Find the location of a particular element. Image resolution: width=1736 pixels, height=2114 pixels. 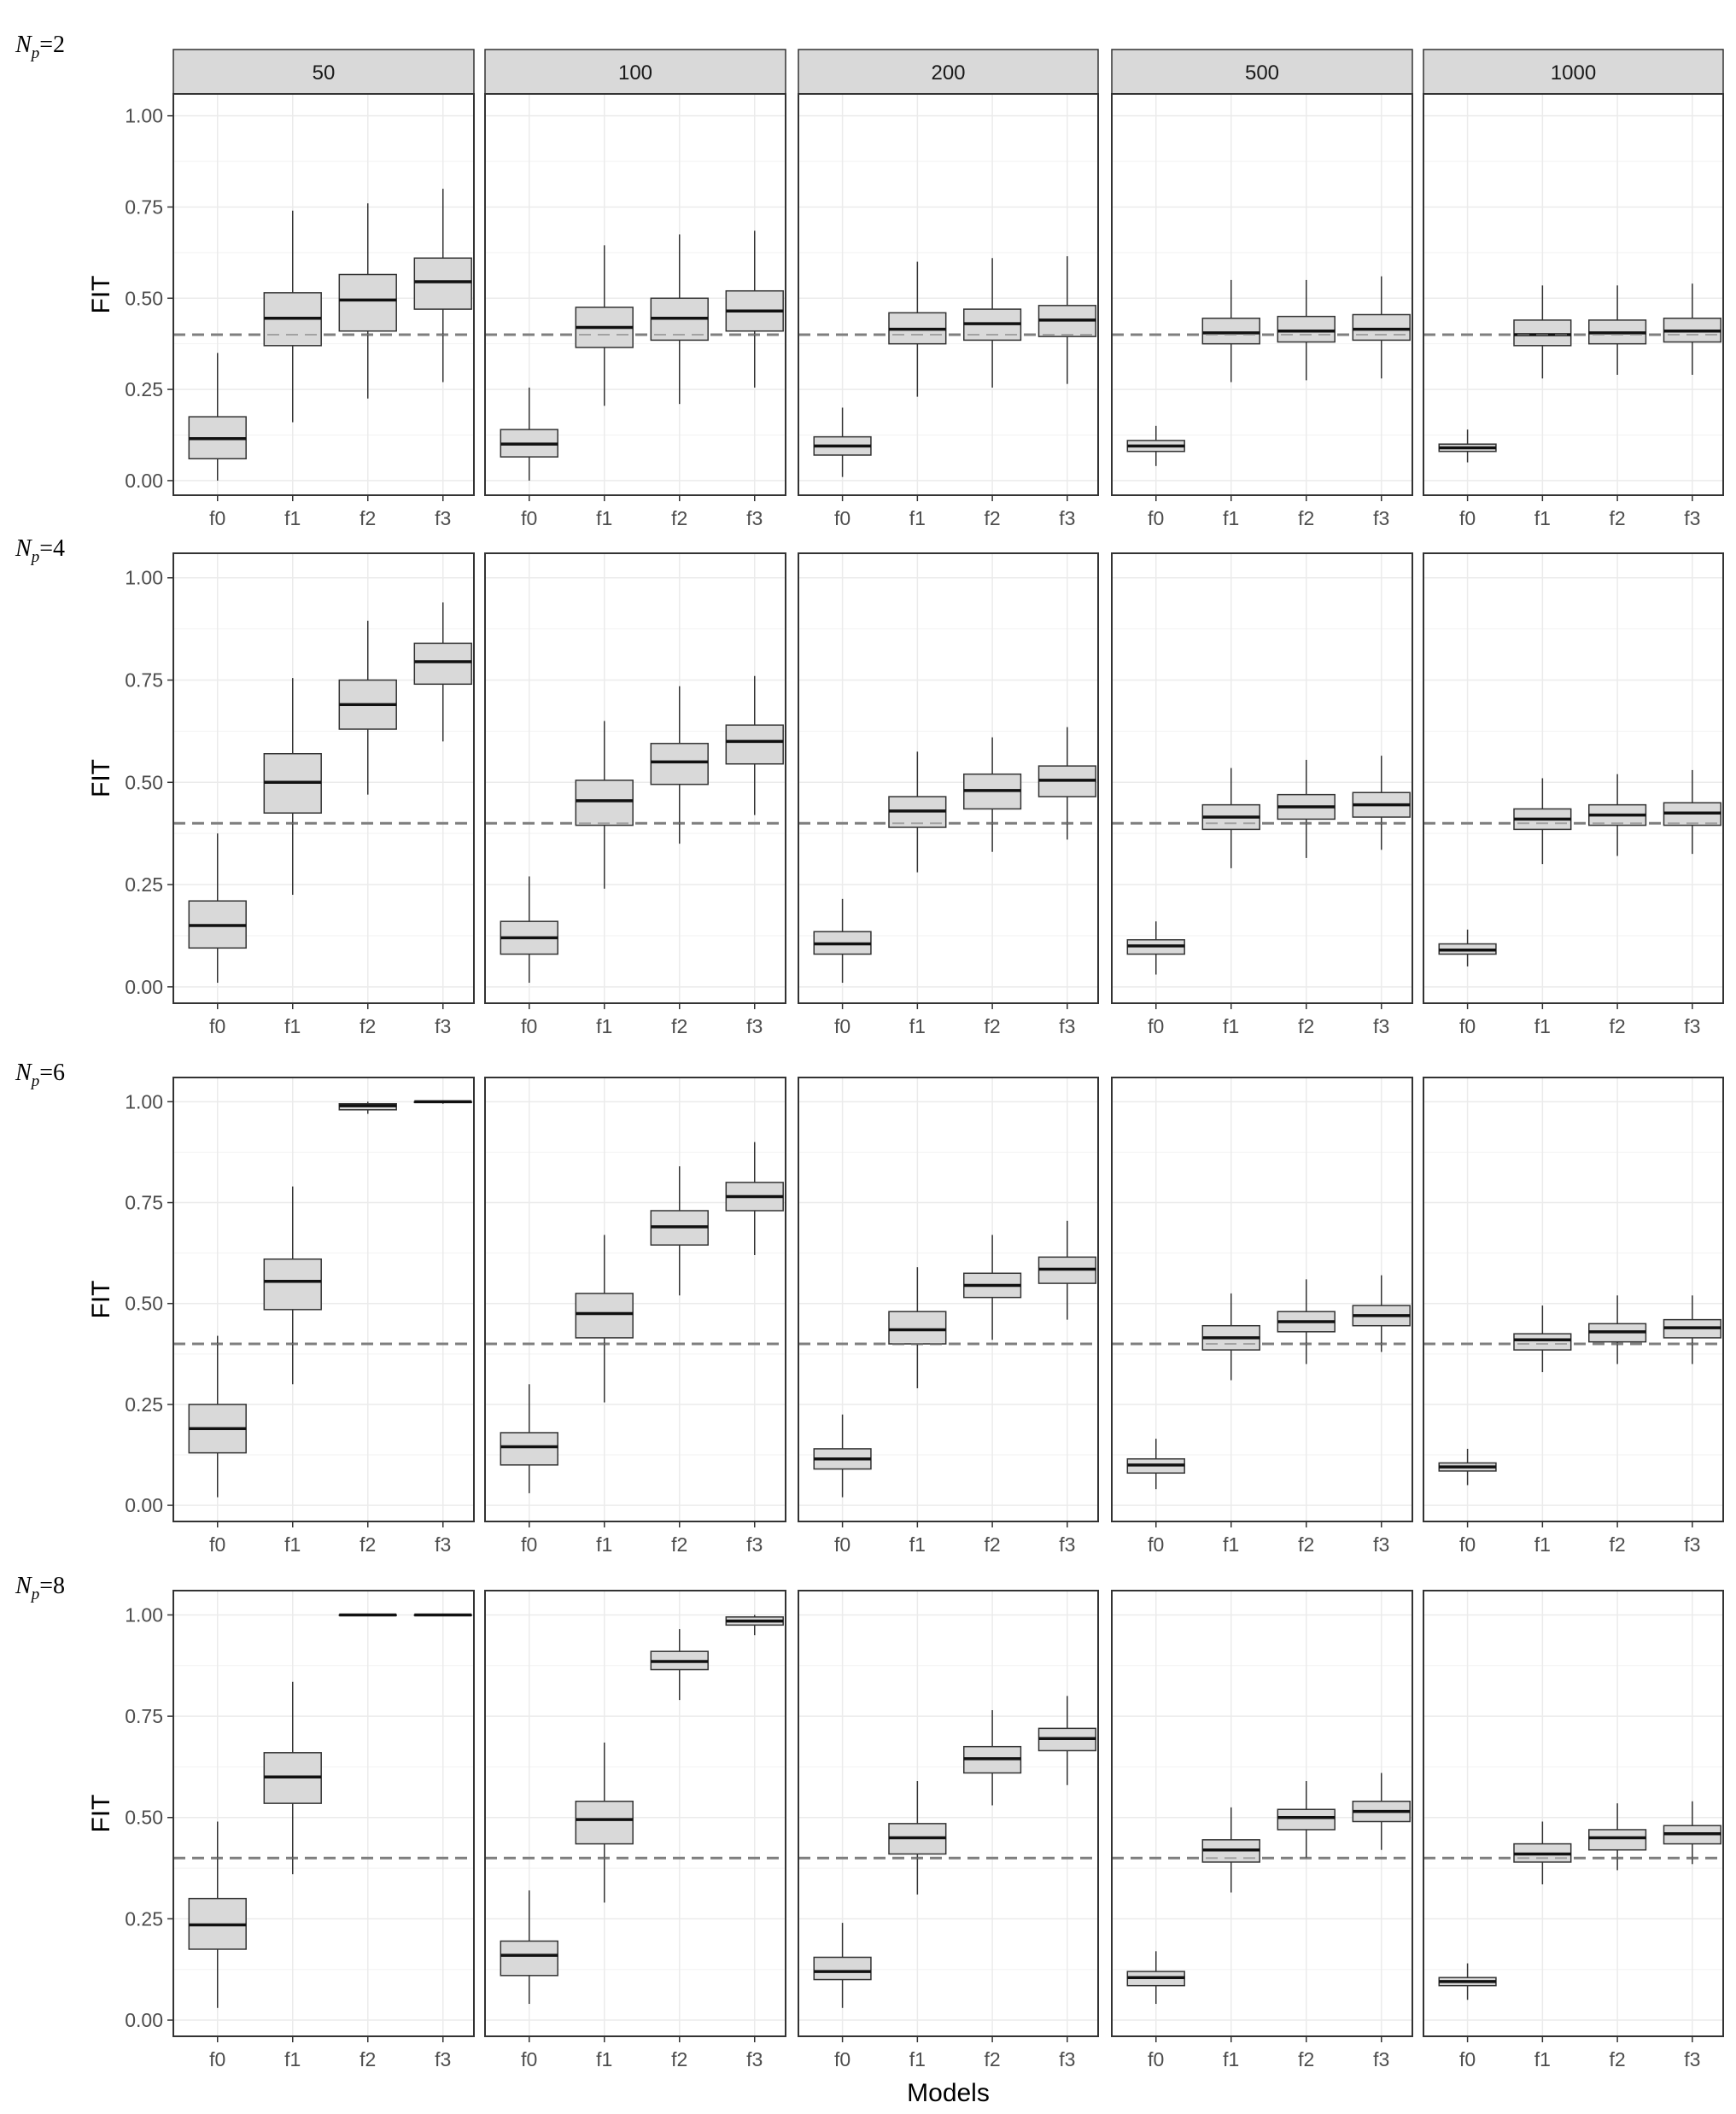

facet-strip-label: 500 is located at coordinates (1262, 73).